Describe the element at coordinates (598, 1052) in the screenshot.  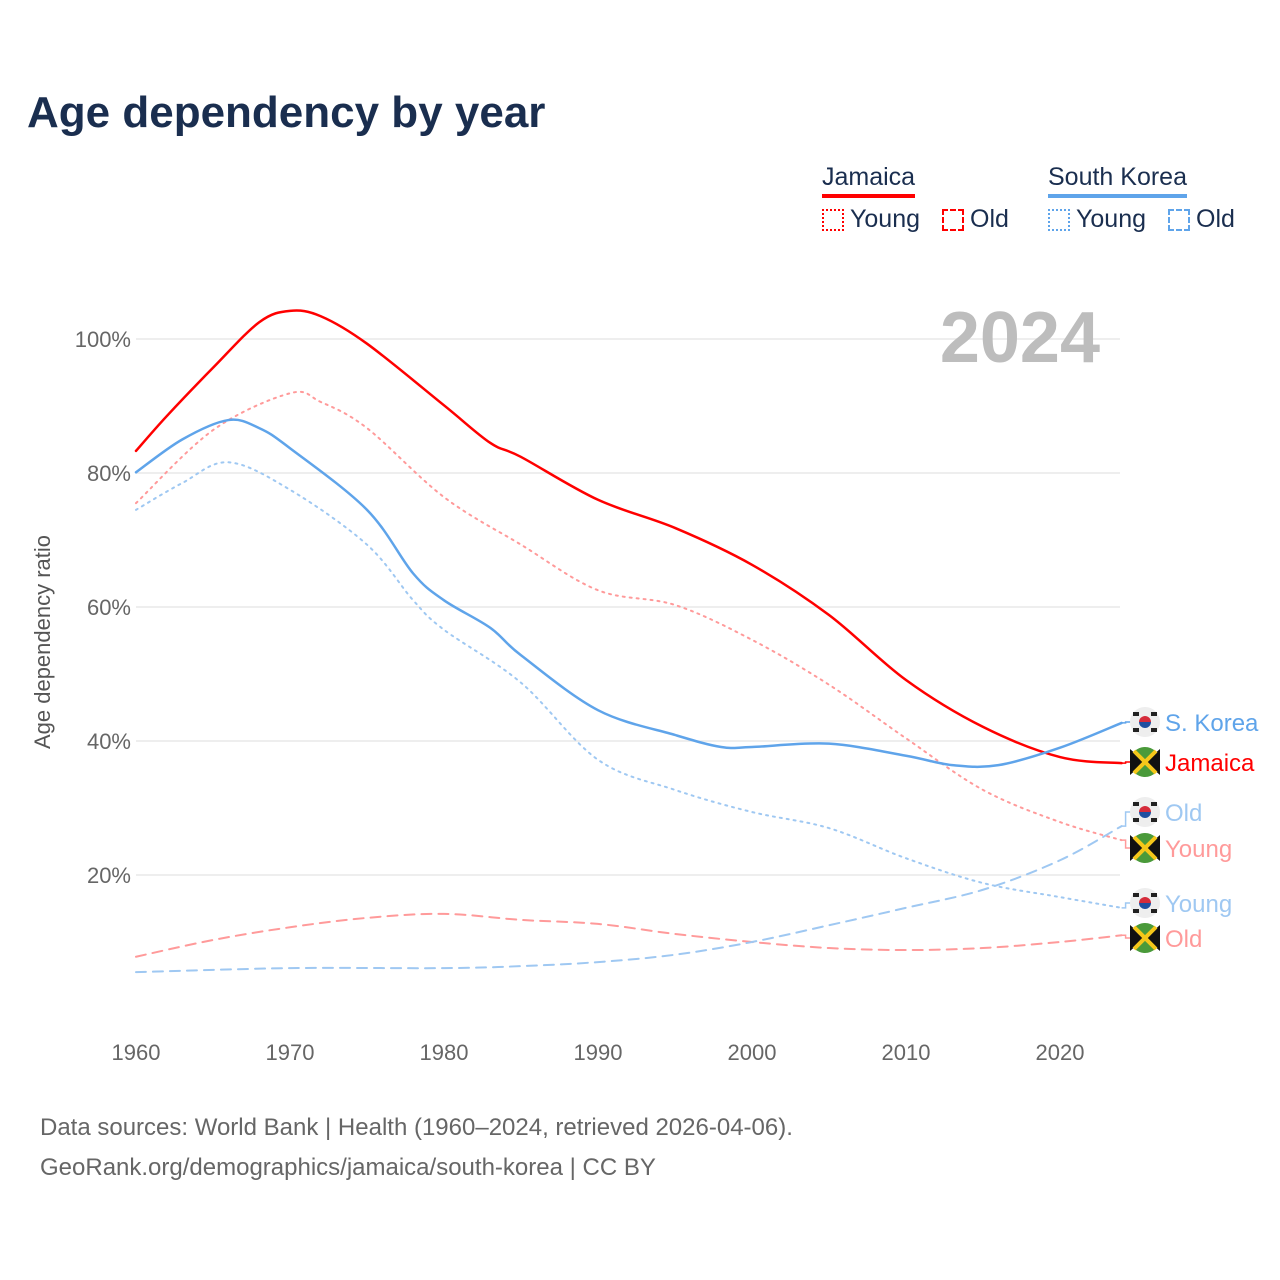
I see `x-tick-label: 1990` at that location.